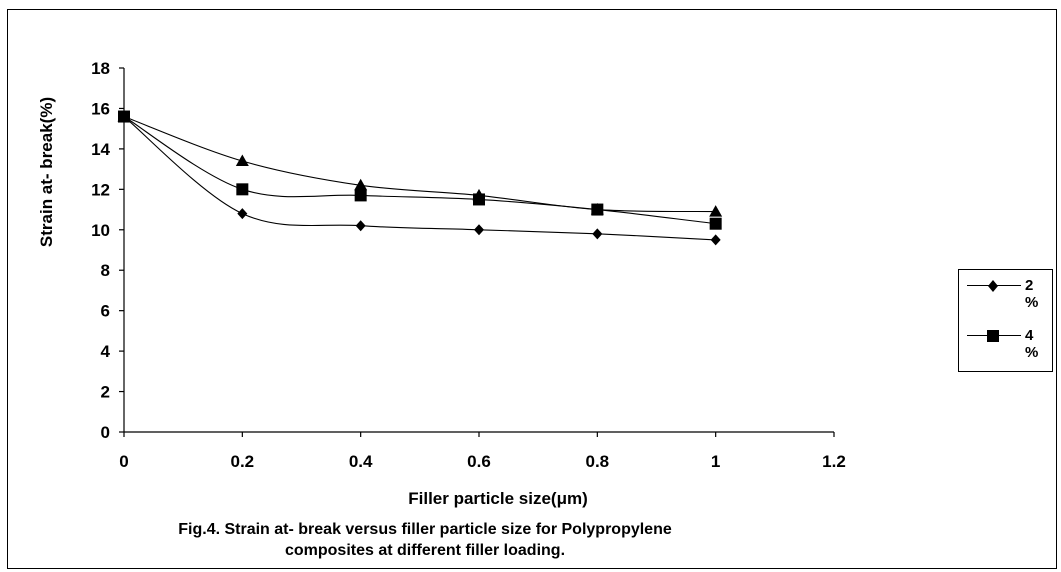 This screenshot has height=572, width=1061. What do you see at coordinates (993, 336) in the screenshot?
I see `square-marker-icon` at bounding box center [993, 336].